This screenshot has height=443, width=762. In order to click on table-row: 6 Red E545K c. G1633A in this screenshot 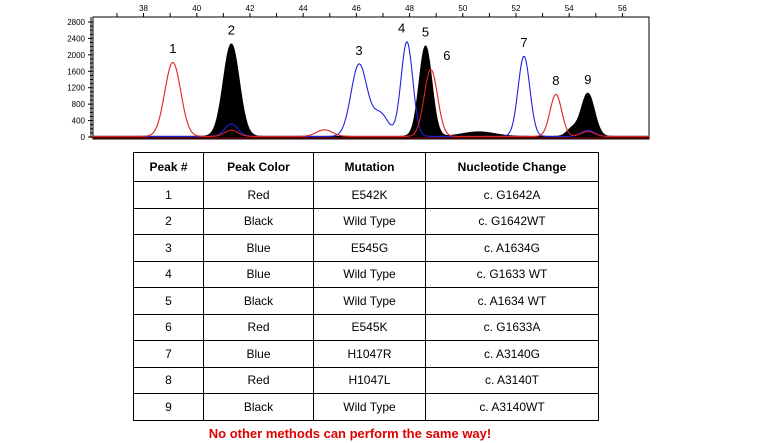, I will do `click(366, 327)`.